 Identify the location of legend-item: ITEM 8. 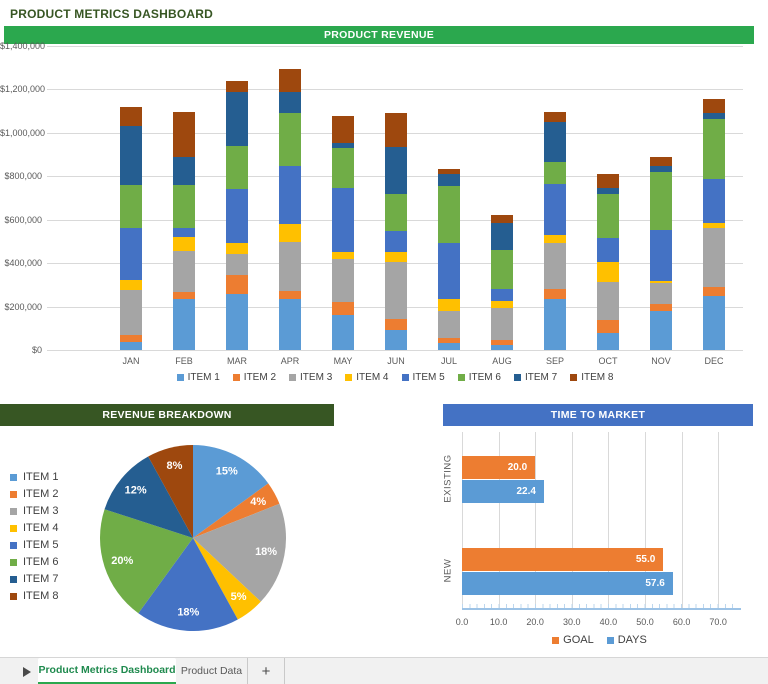
(591, 377).